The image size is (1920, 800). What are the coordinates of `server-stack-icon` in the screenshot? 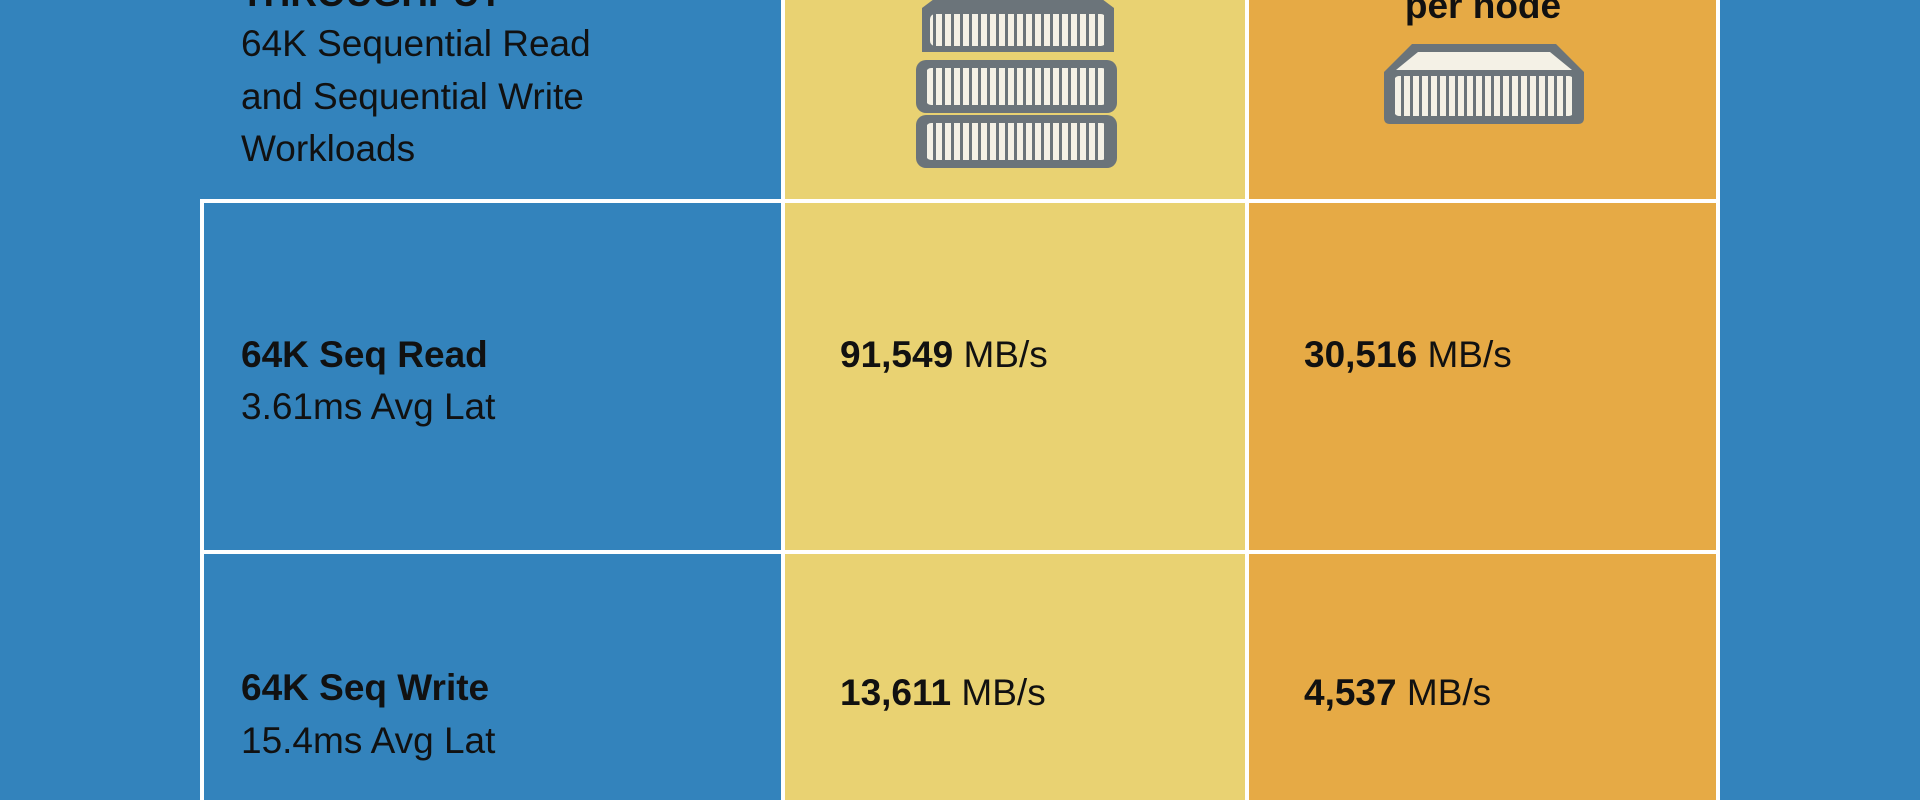 It's located at (1016, 84).